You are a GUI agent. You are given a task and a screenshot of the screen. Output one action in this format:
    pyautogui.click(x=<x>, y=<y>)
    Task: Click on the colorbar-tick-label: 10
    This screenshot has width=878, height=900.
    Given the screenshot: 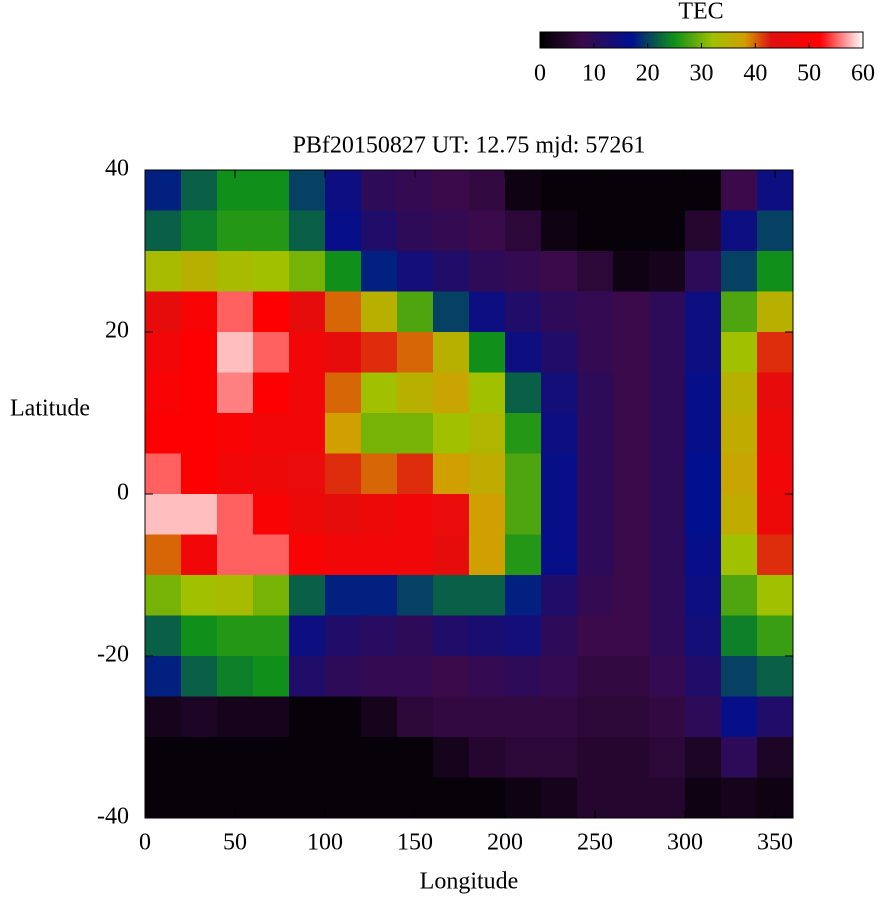 What is the action you would take?
    pyautogui.click(x=594, y=74)
    